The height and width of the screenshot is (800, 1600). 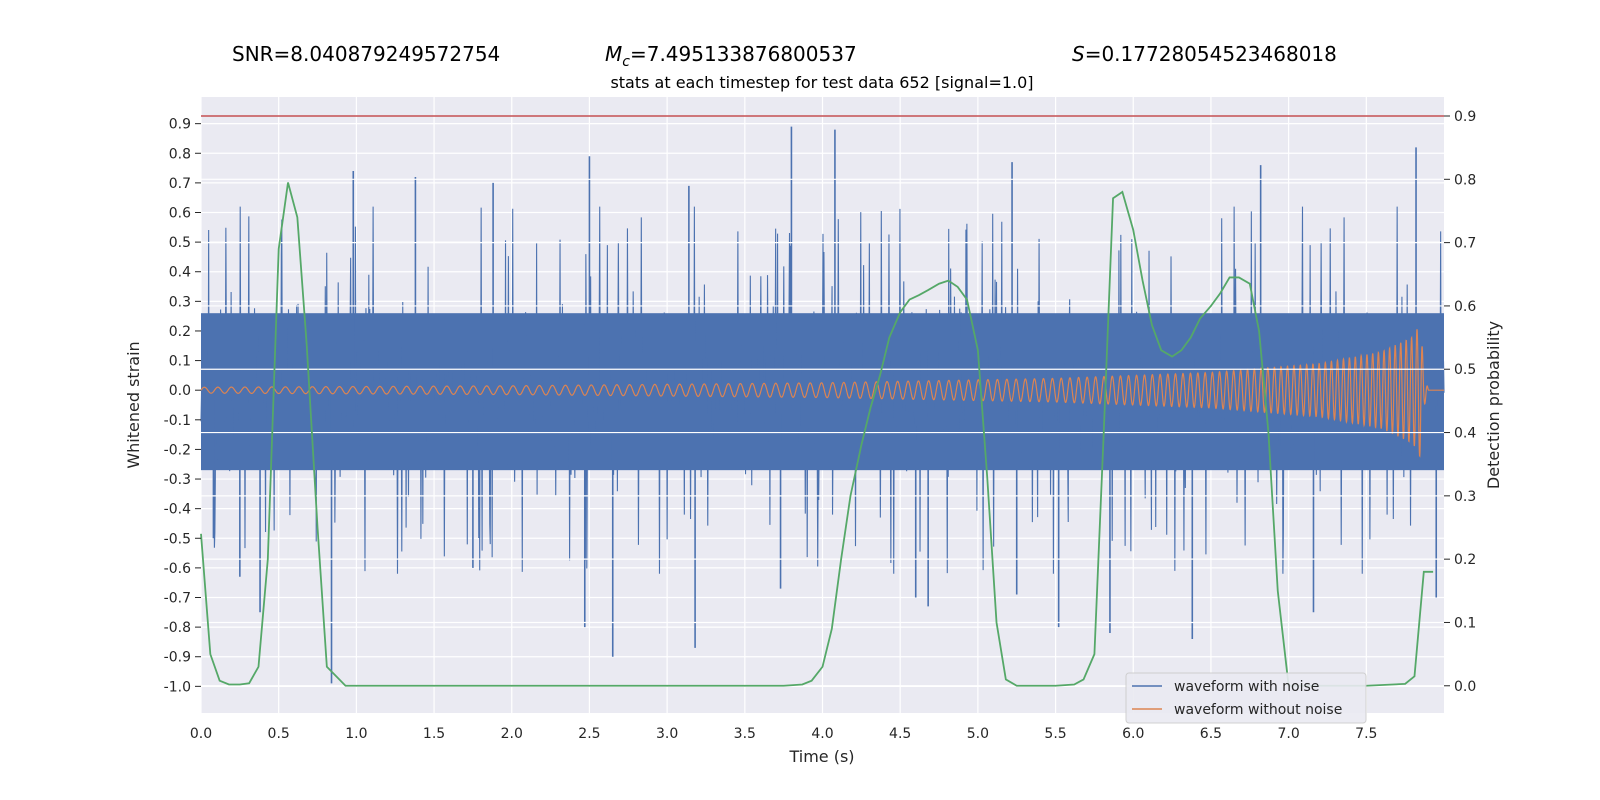 I want to click on x-tick-label: 4.0, so click(x=822, y=734).